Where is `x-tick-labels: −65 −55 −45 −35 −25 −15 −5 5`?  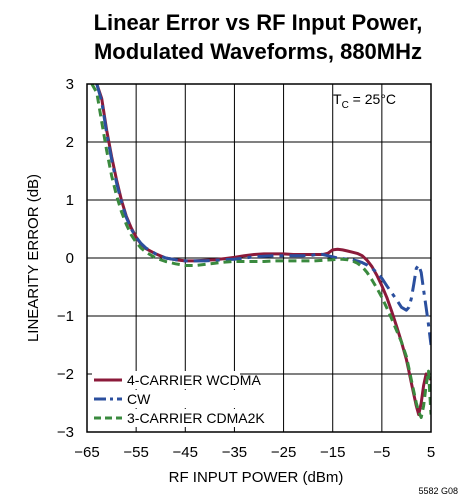 x-tick-labels: −65 −55 −45 −35 −25 −15 −5 5 is located at coordinates (254, 452).